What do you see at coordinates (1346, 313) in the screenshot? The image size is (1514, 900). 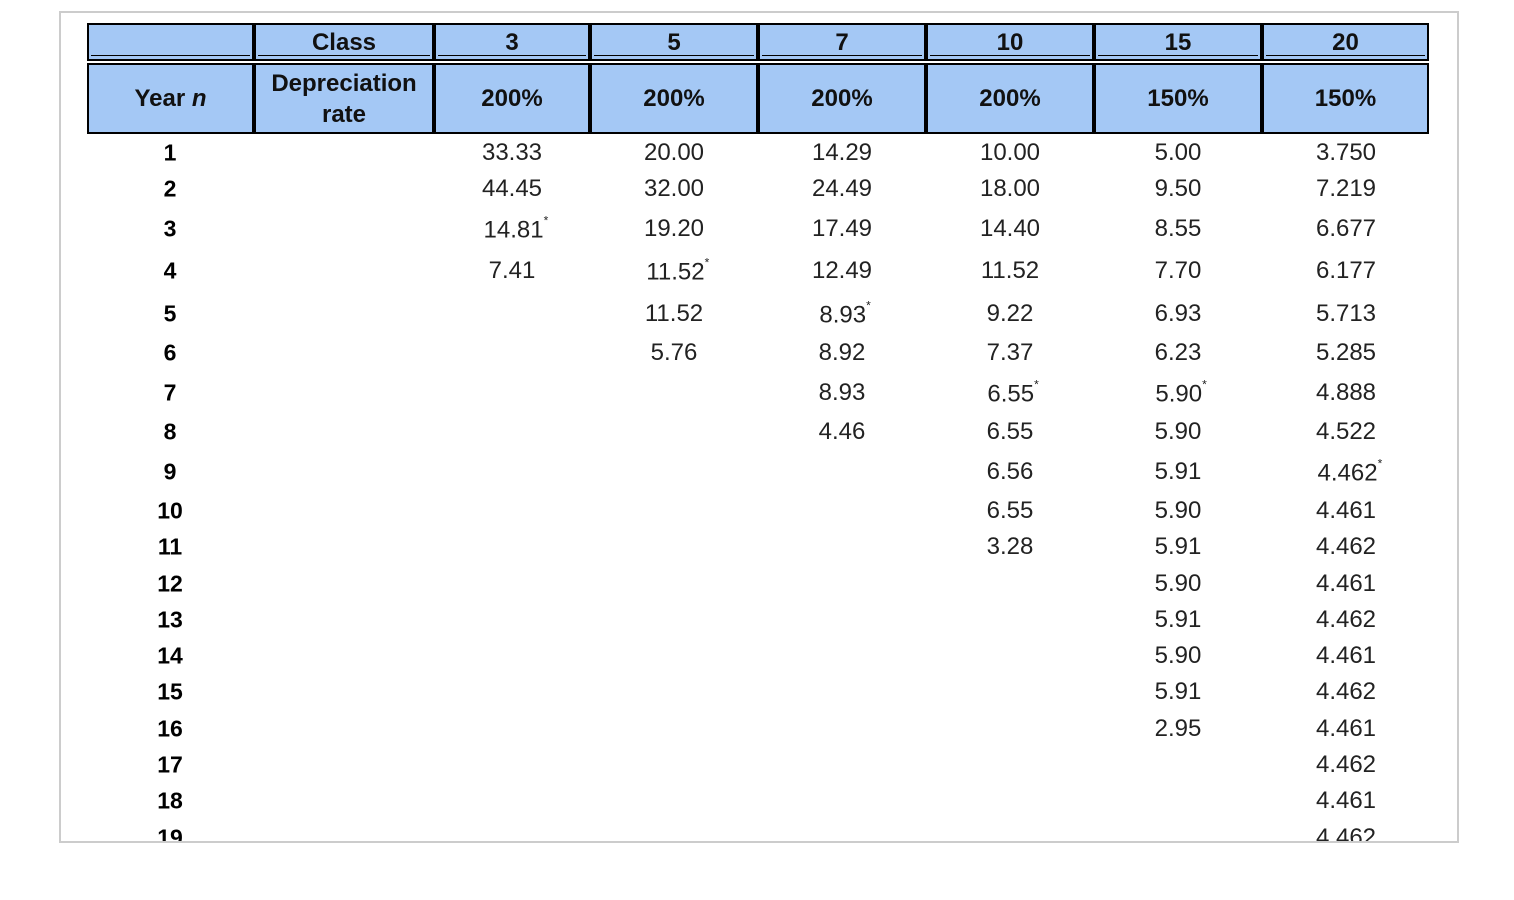 I see `cell-value: 5.713` at bounding box center [1346, 313].